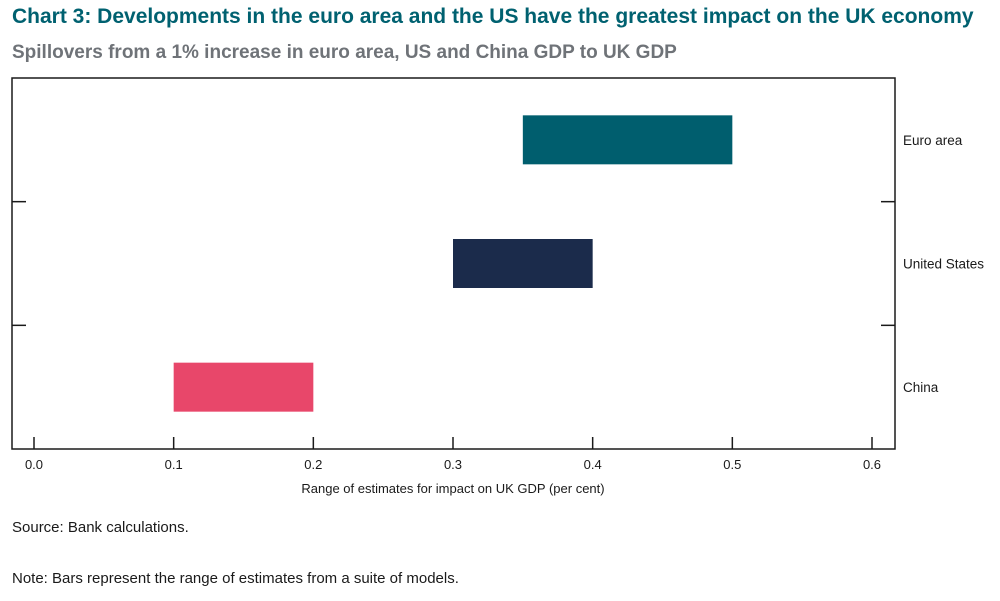 This screenshot has height=601, width=1000. I want to click on category-label: United States, so click(943, 264).